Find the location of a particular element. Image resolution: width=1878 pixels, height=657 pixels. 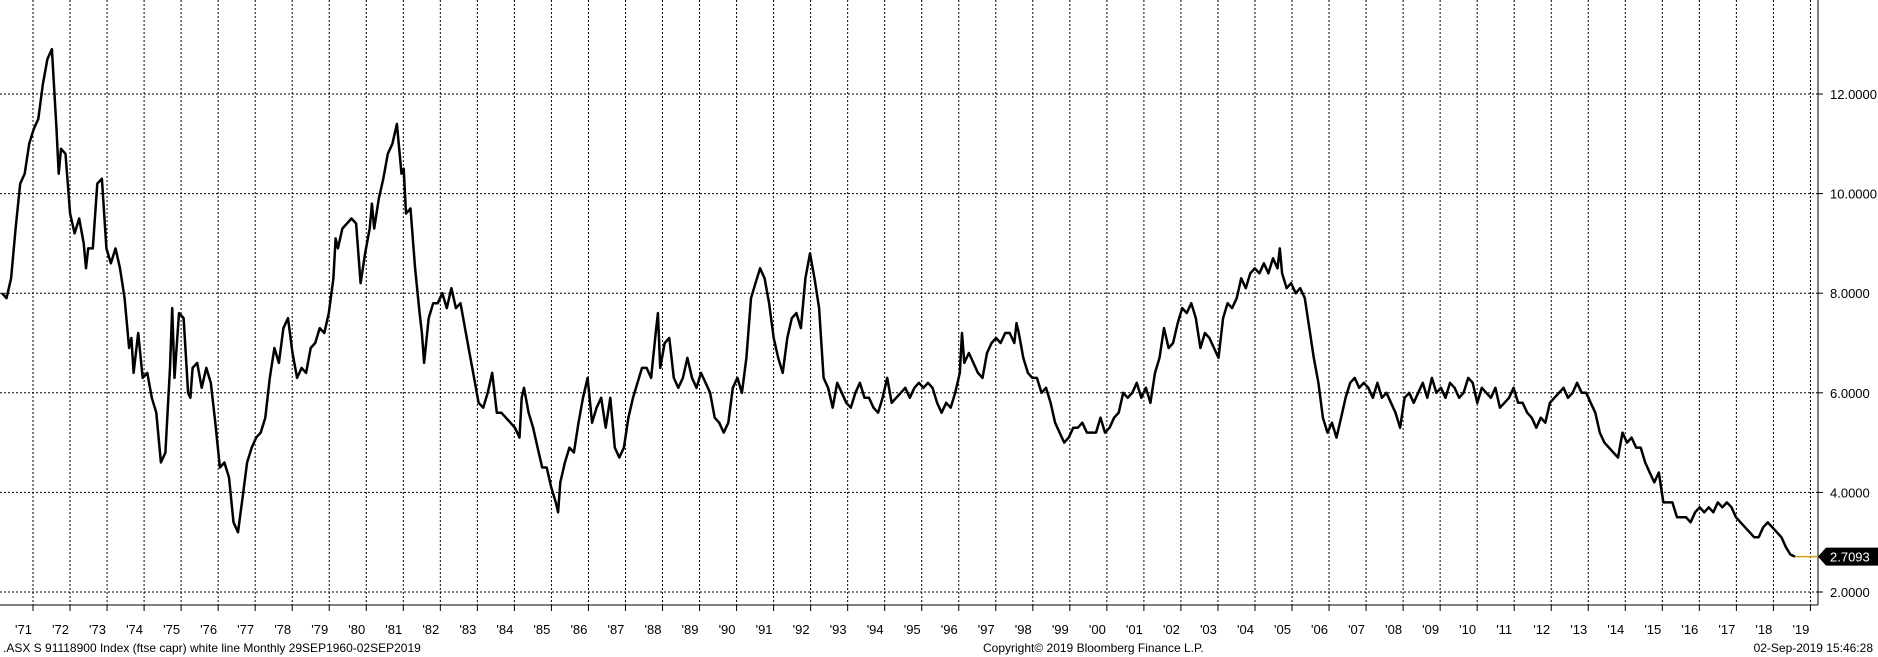

x-tick-label: '96 is located at coordinates (949, 629).